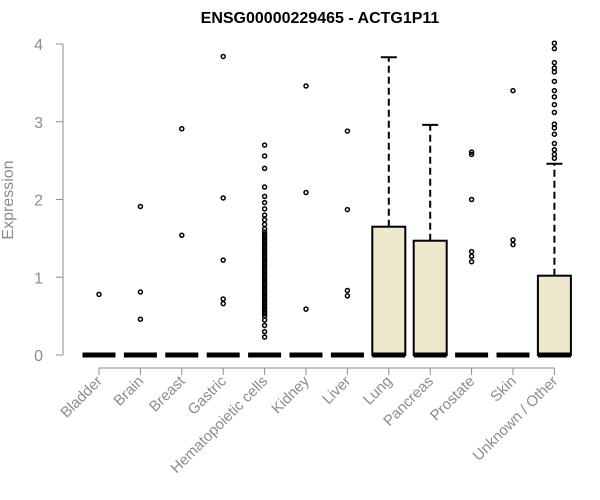 This screenshot has width=600, height=500. What do you see at coordinates (38, 278) in the screenshot?
I see `y-tick-label: 1` at bounding box center [38, 278].